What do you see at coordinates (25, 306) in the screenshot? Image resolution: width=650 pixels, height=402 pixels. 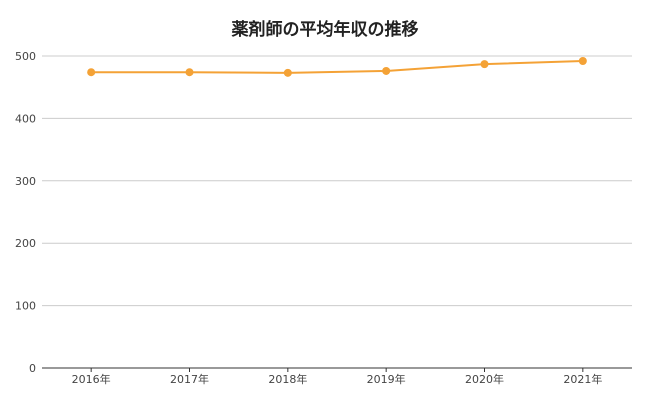 I see `y-tick-label: 100` at bounding box center [25, 306].